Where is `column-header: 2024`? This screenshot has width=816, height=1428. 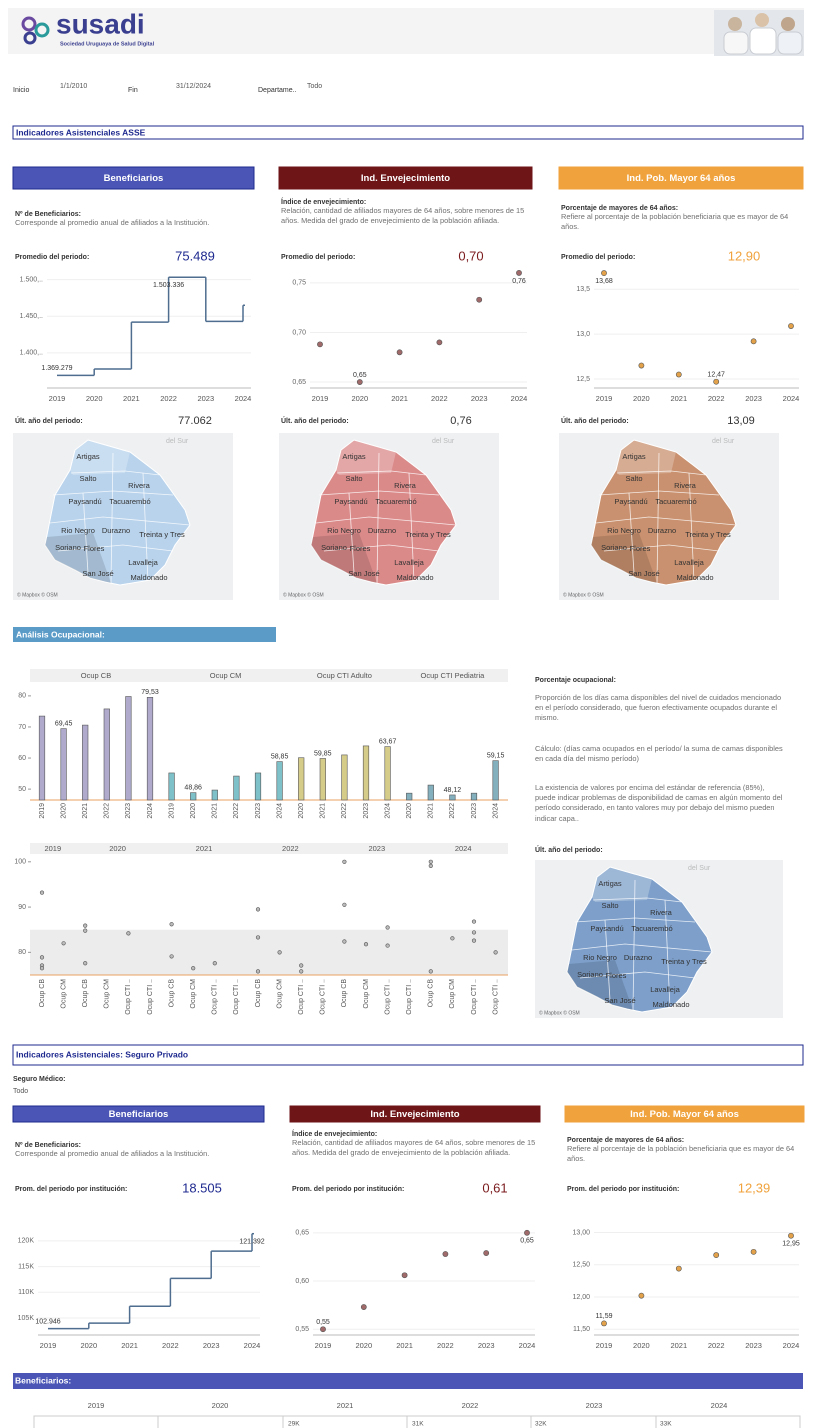 column-header: 2024 is located at coordinates (719, 1405).